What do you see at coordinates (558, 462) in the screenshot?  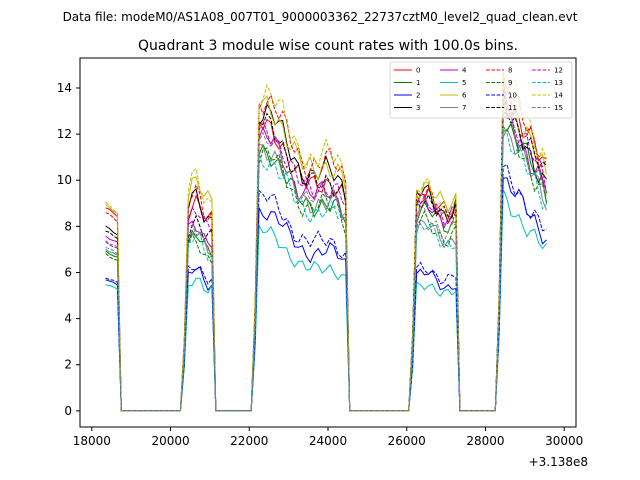 I see `x-offset-label: +3.138e8` at bounding box center [558, 462].